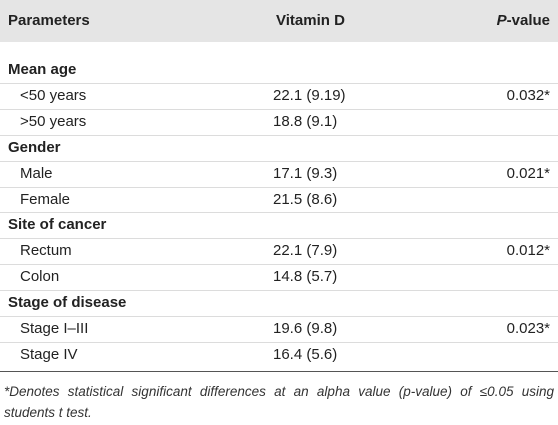 This screenshot has height=425, width=558. What do you see at coordinates (309, 95) in the screenshot?
I see `value-cell: 22.1 (9.19)` at bounding box center [309, 95].